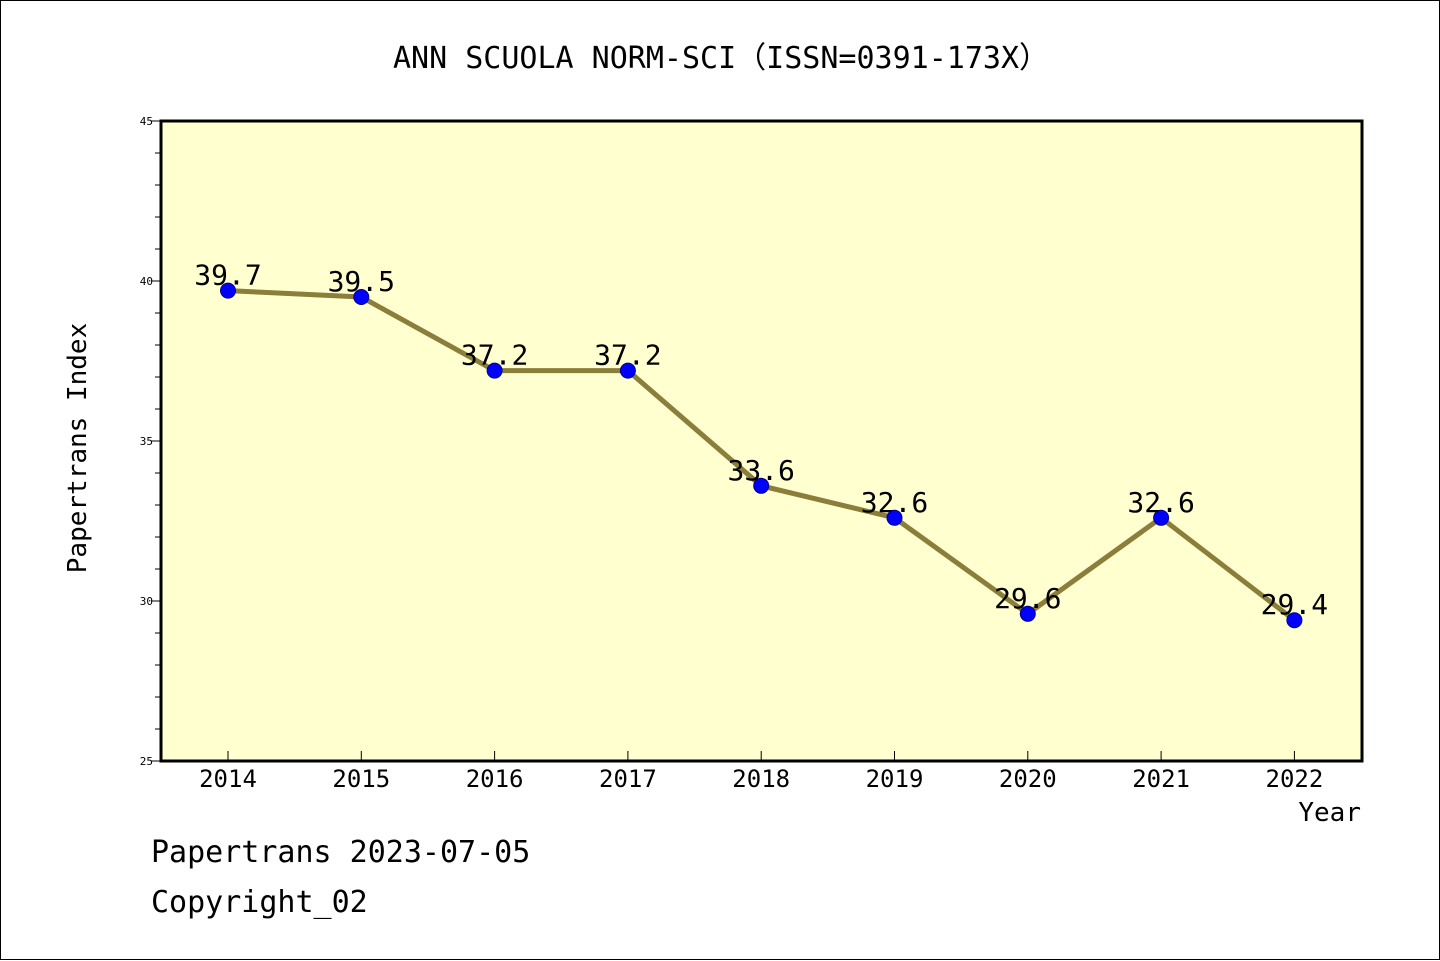  I want to click on y-axis-label: Papertrans Index, so click(78, 448).